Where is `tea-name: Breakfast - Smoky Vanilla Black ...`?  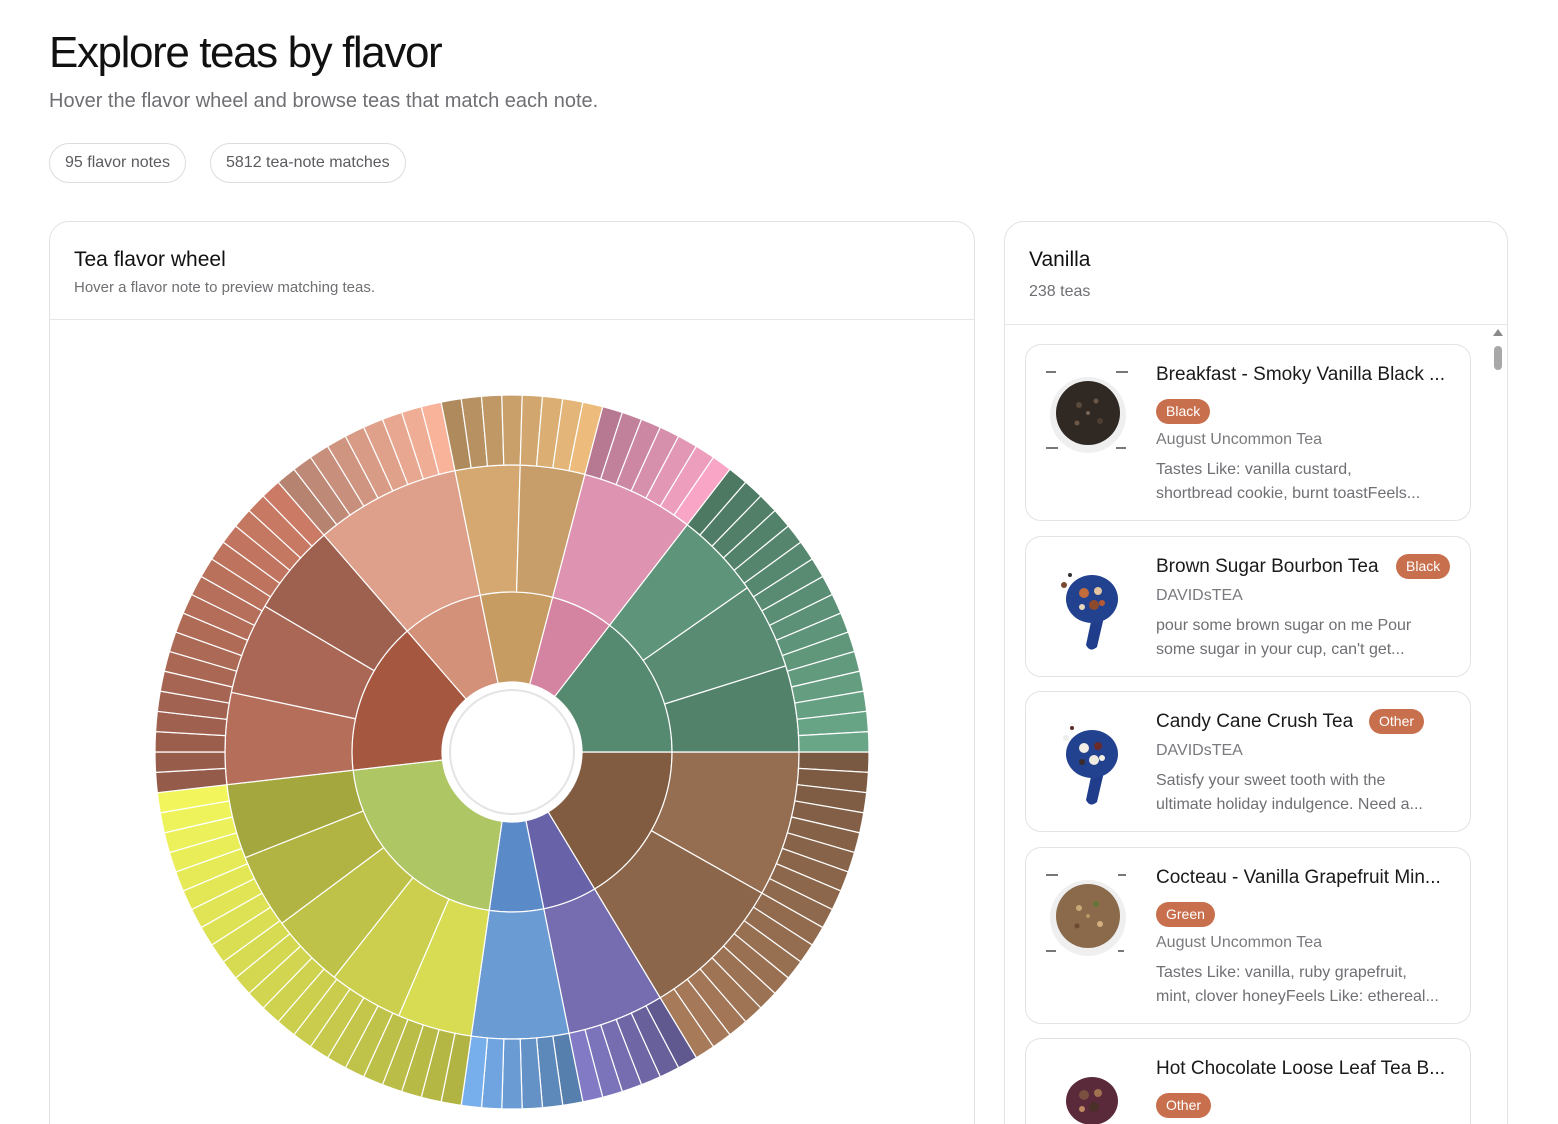
tea-name: Breakfast - Smoky Vanilla Black ... is located at coordinates (1300, 374).